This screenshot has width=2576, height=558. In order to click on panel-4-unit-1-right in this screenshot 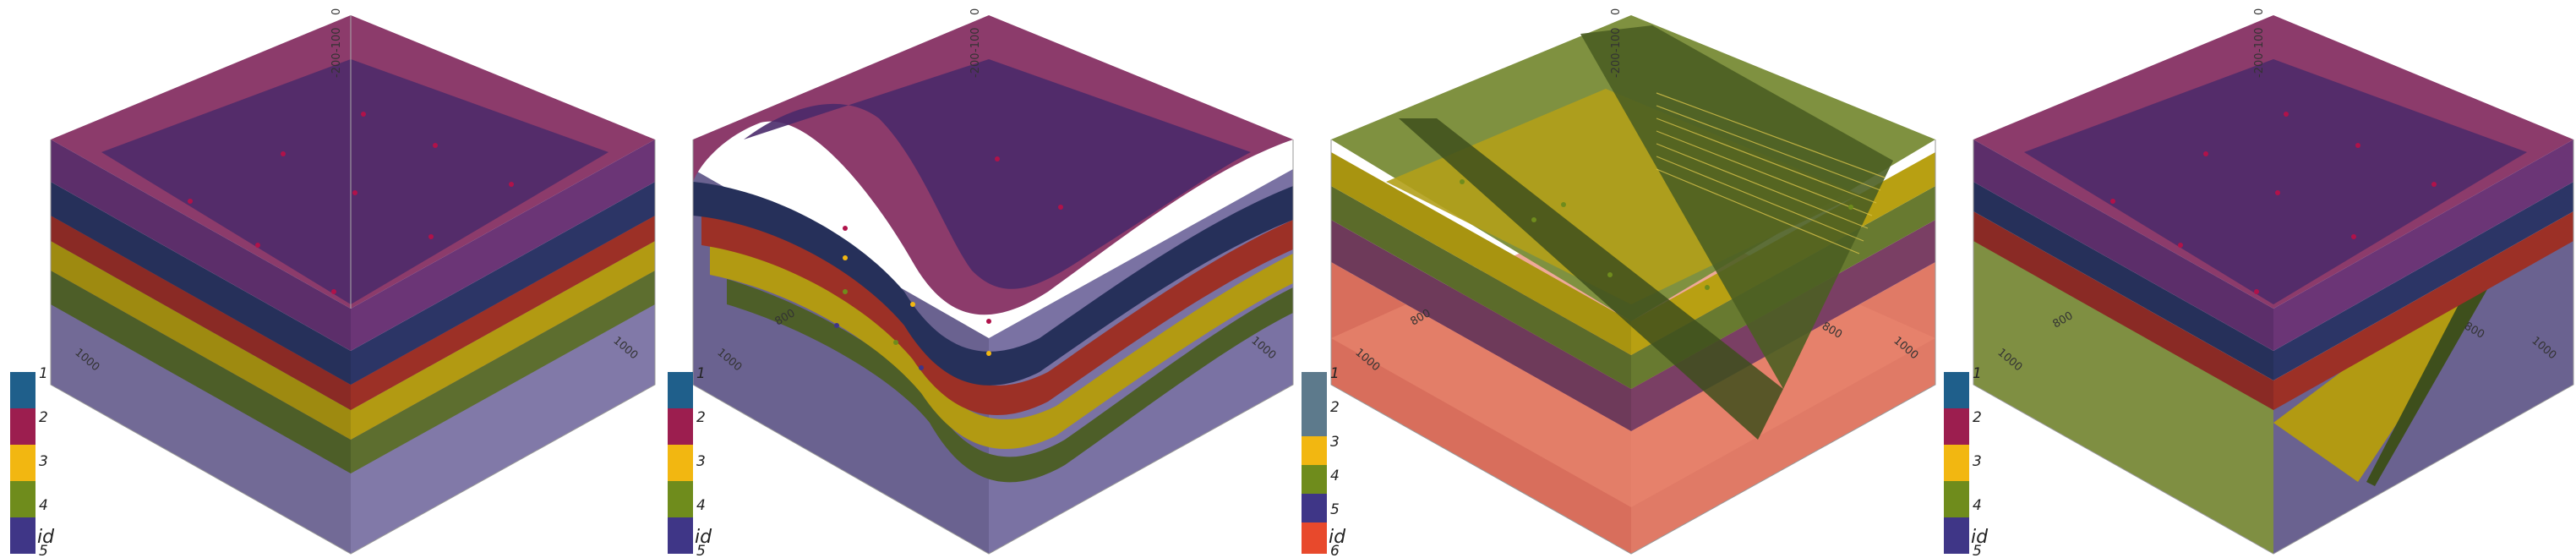, I will do `click(2423, 281)`.